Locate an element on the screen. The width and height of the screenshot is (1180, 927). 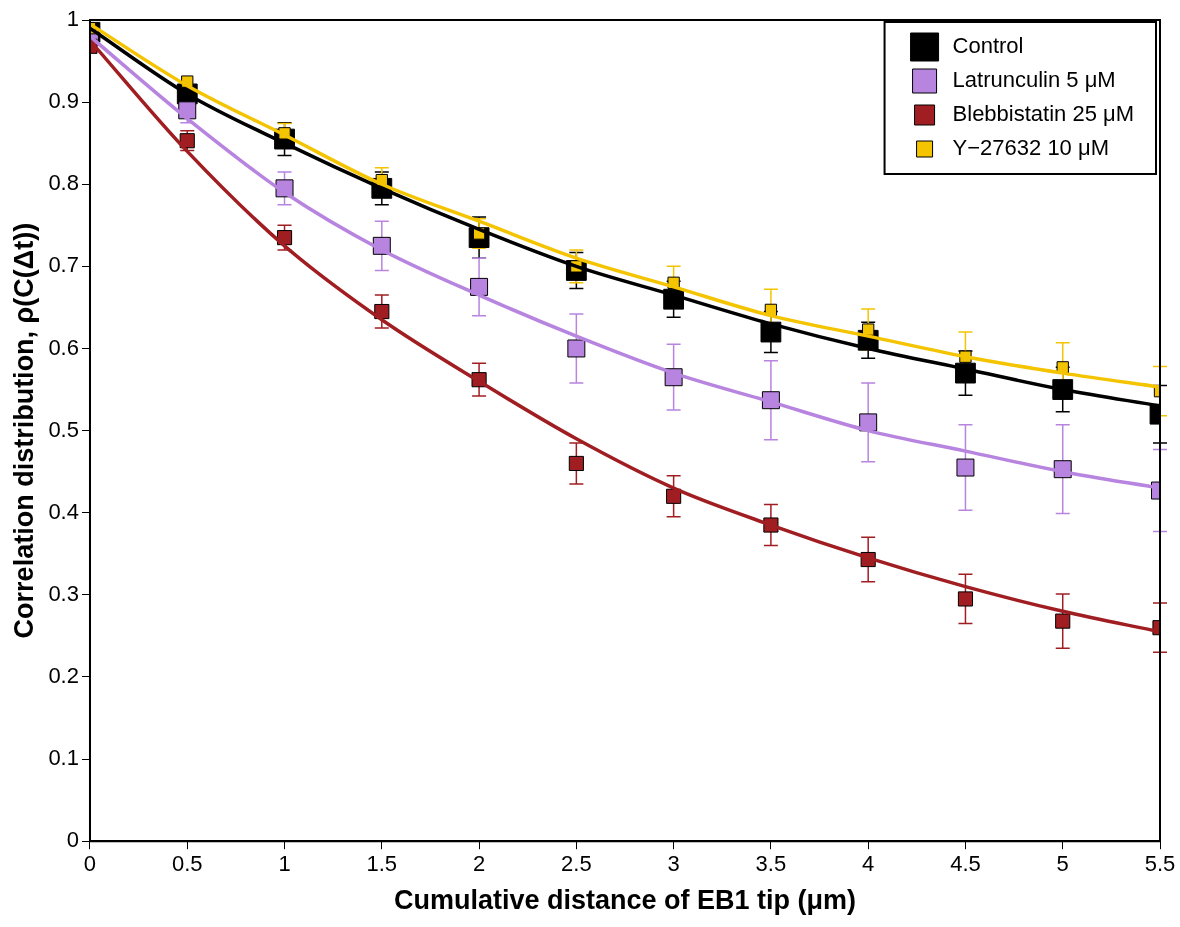
legend-label: Control is located at coordinates (988, 46).